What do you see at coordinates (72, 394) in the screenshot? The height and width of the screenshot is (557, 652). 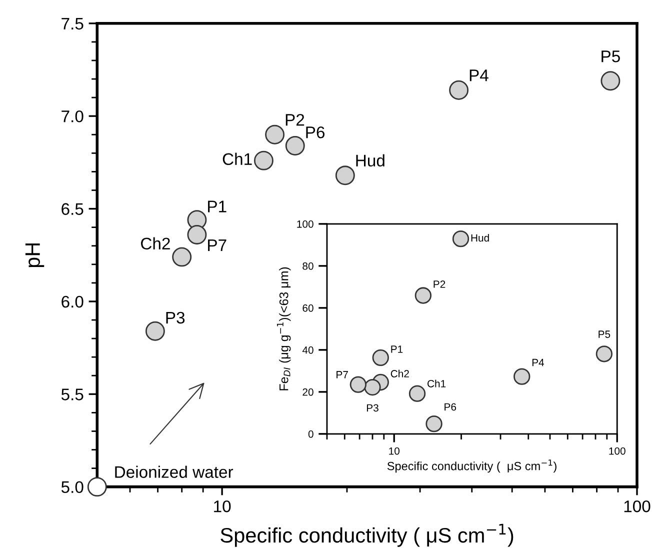 I see `y-tick-label: 5.5` at bounding box center [72, 394].